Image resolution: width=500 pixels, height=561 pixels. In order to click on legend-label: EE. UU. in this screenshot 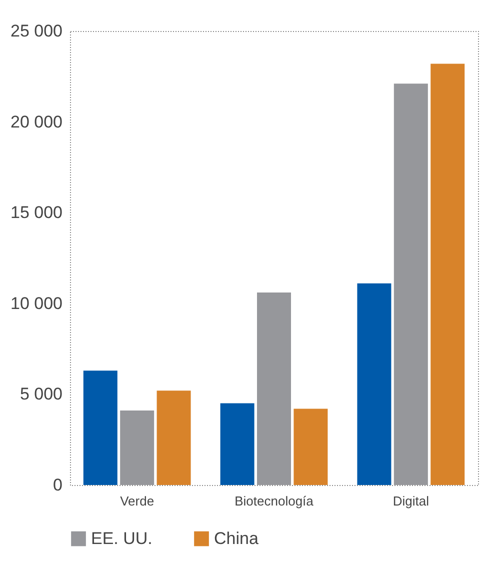, I will do `click(121, 538)`.